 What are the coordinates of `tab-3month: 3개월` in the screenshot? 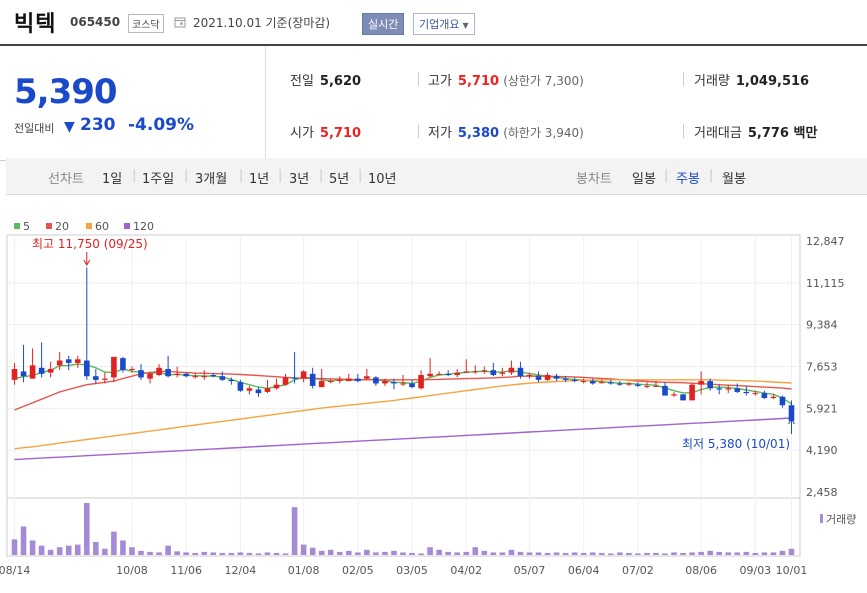 It's located at (211, 179).